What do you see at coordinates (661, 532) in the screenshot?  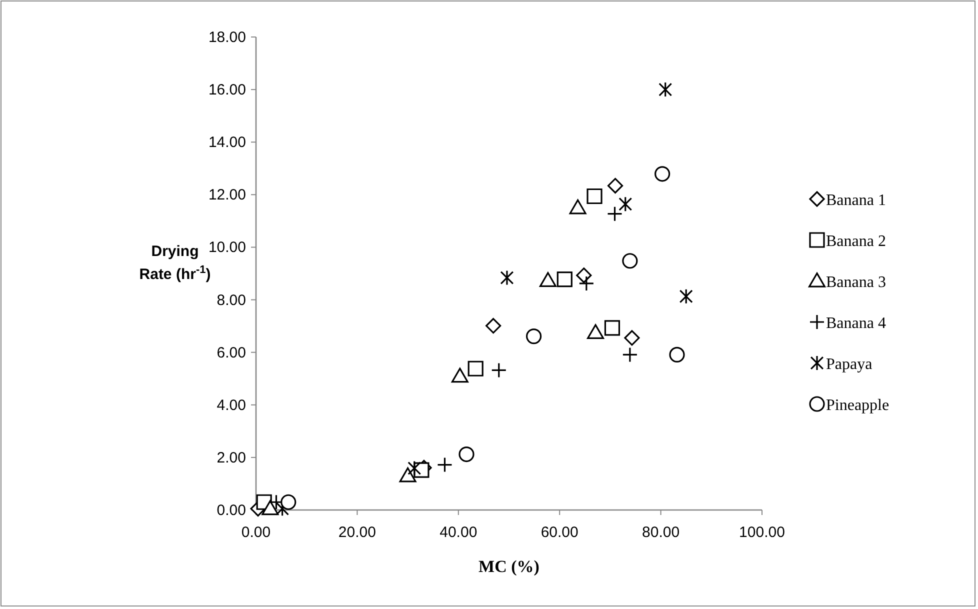 I see `x-tick-label: 80.00` at bounding box center [661, 532].